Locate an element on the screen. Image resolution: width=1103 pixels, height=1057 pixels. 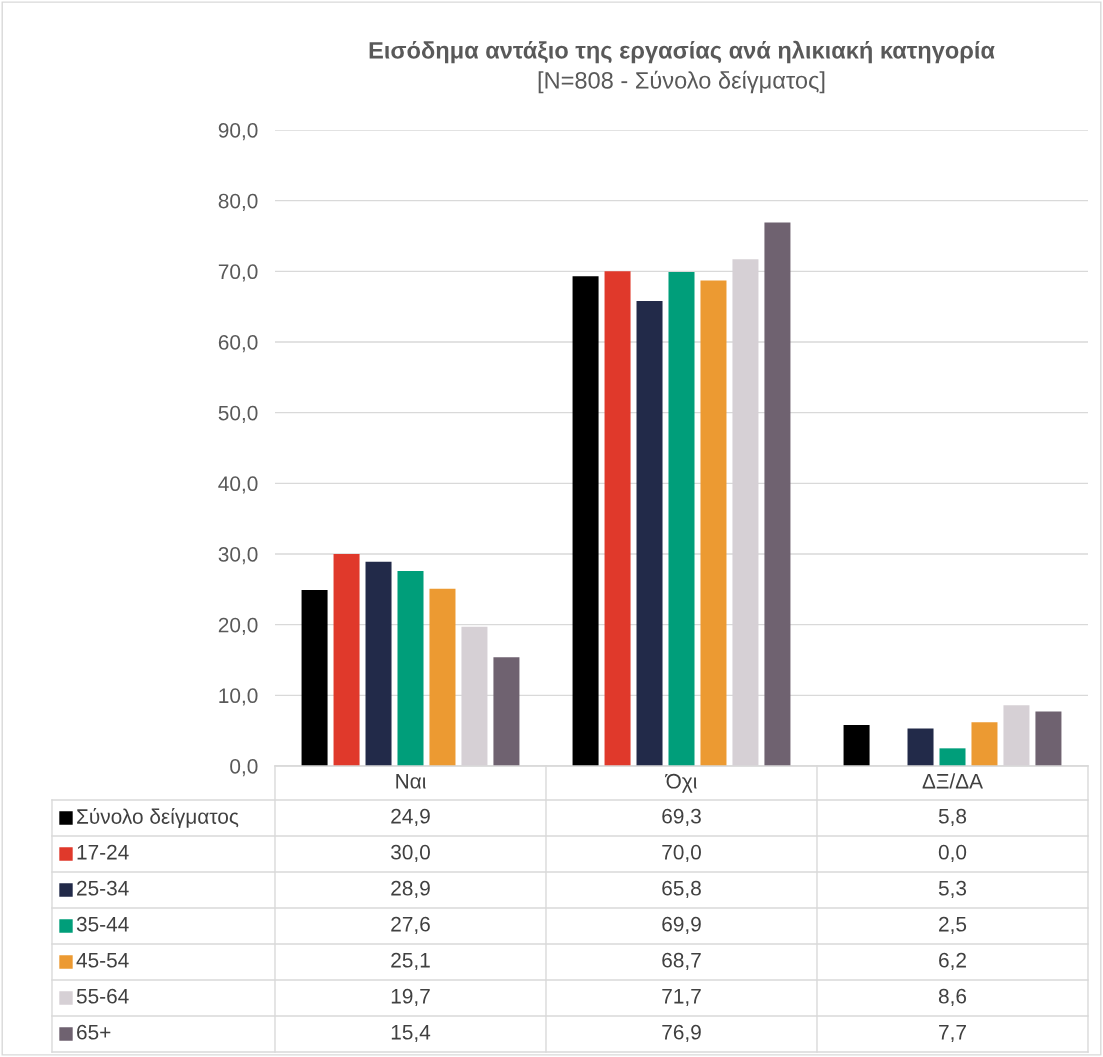
data-label: 24,9 is located at coordinates (410, 817).